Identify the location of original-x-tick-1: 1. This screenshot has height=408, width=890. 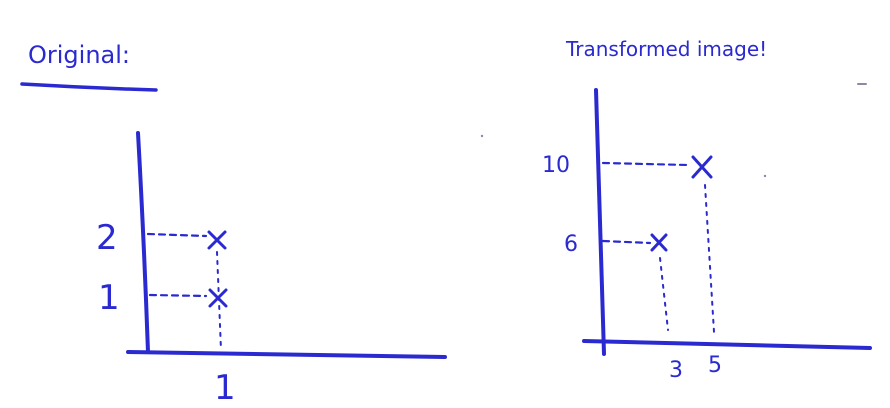
(225, 388).